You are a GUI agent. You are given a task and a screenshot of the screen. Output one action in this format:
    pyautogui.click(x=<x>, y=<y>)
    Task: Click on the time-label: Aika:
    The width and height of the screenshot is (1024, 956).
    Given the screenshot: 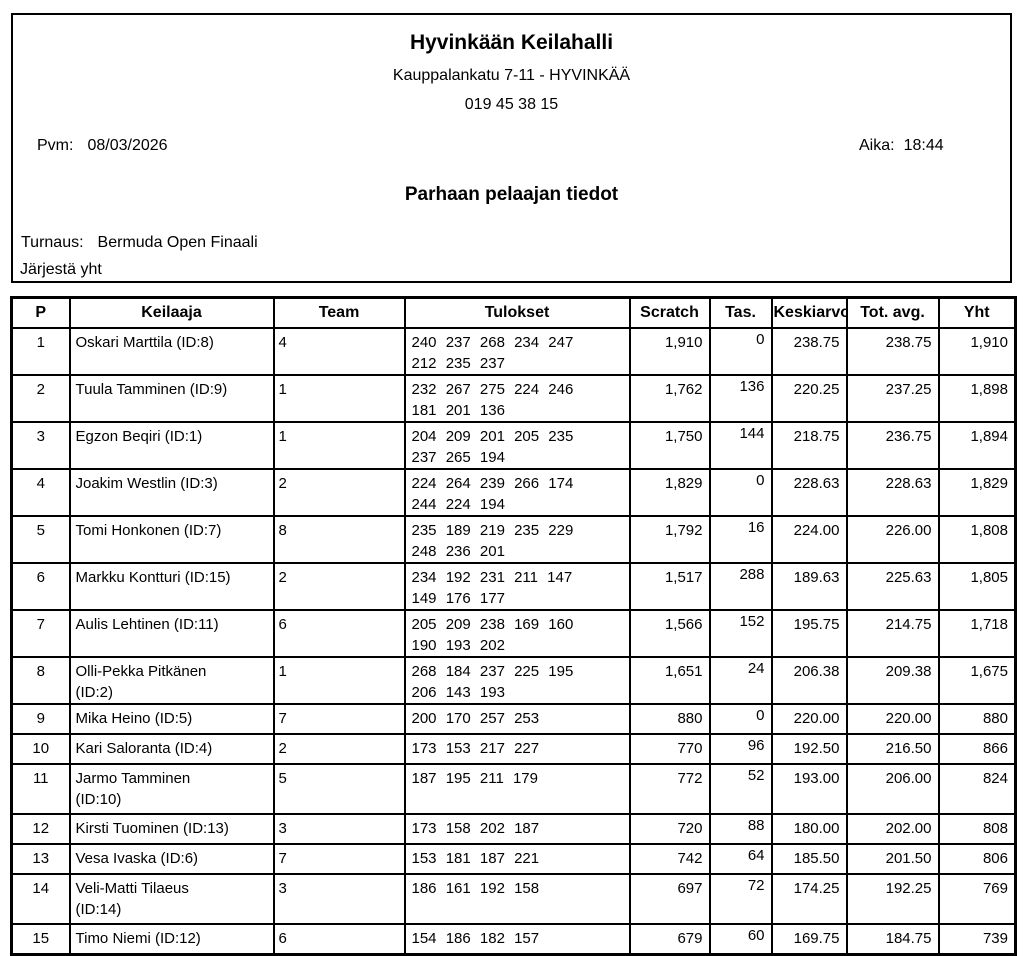 What is the action you would take?
    pyautogui.click(x=877, y=145)
    